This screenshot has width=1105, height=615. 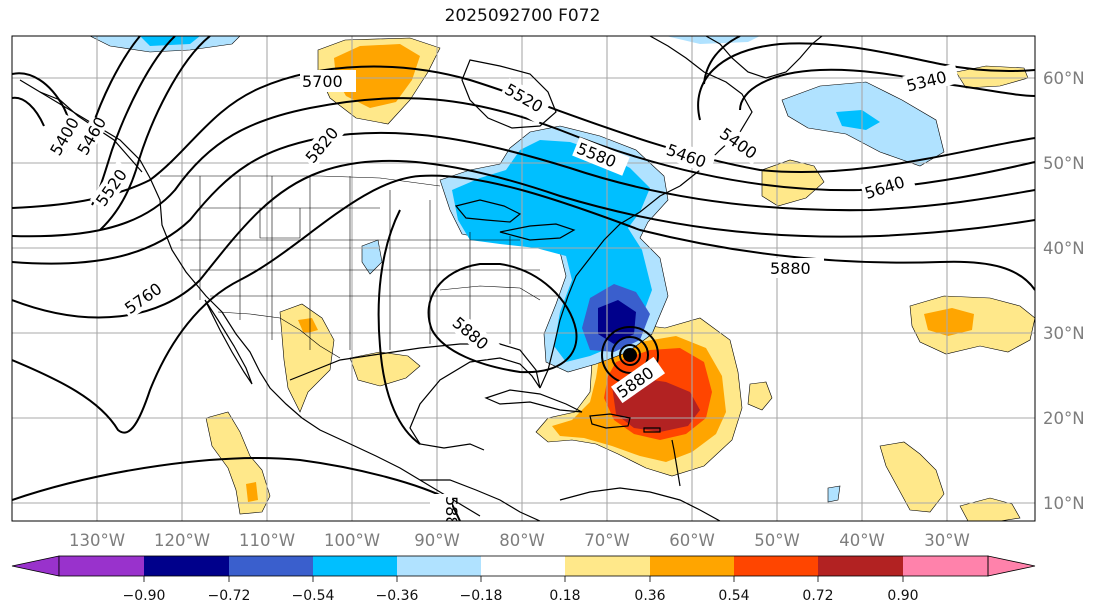 I want to click on lon-label: 30°W, so click(x=947, y=540).